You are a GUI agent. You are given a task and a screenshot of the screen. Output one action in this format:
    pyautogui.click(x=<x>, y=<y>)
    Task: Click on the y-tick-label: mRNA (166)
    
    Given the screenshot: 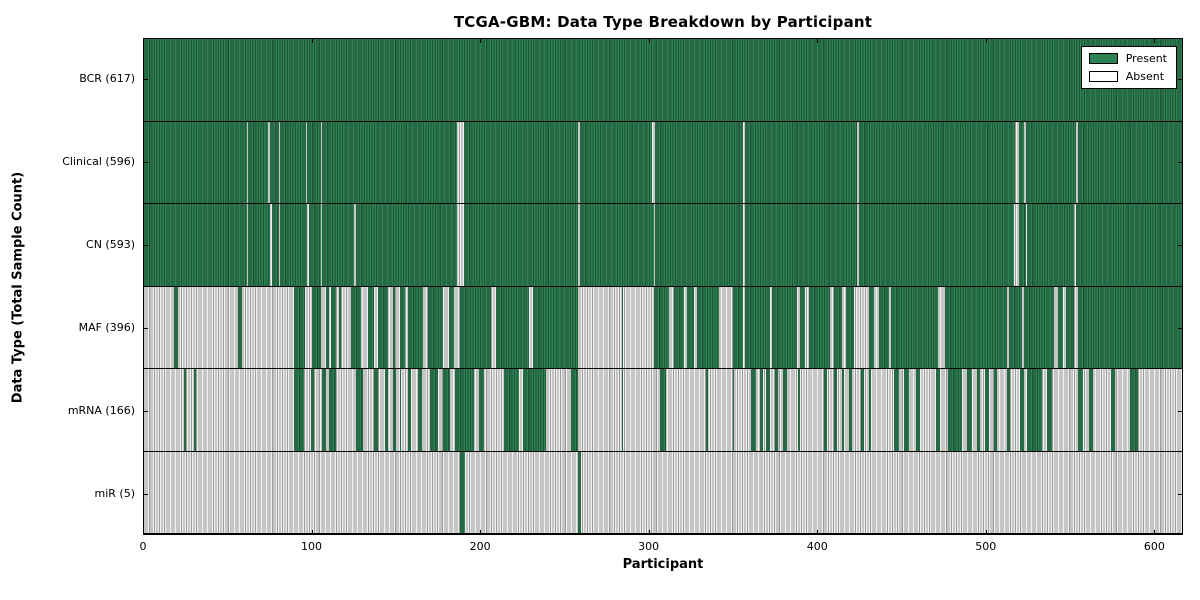 What is the action you would take?
    pyautogui.click(x=101, y=410)
    